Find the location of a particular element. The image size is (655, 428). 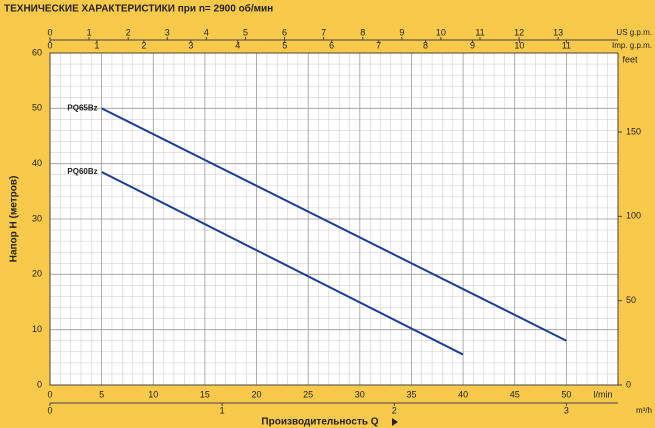

y2-tick-label: 0 is located at coordinates (628, 384).